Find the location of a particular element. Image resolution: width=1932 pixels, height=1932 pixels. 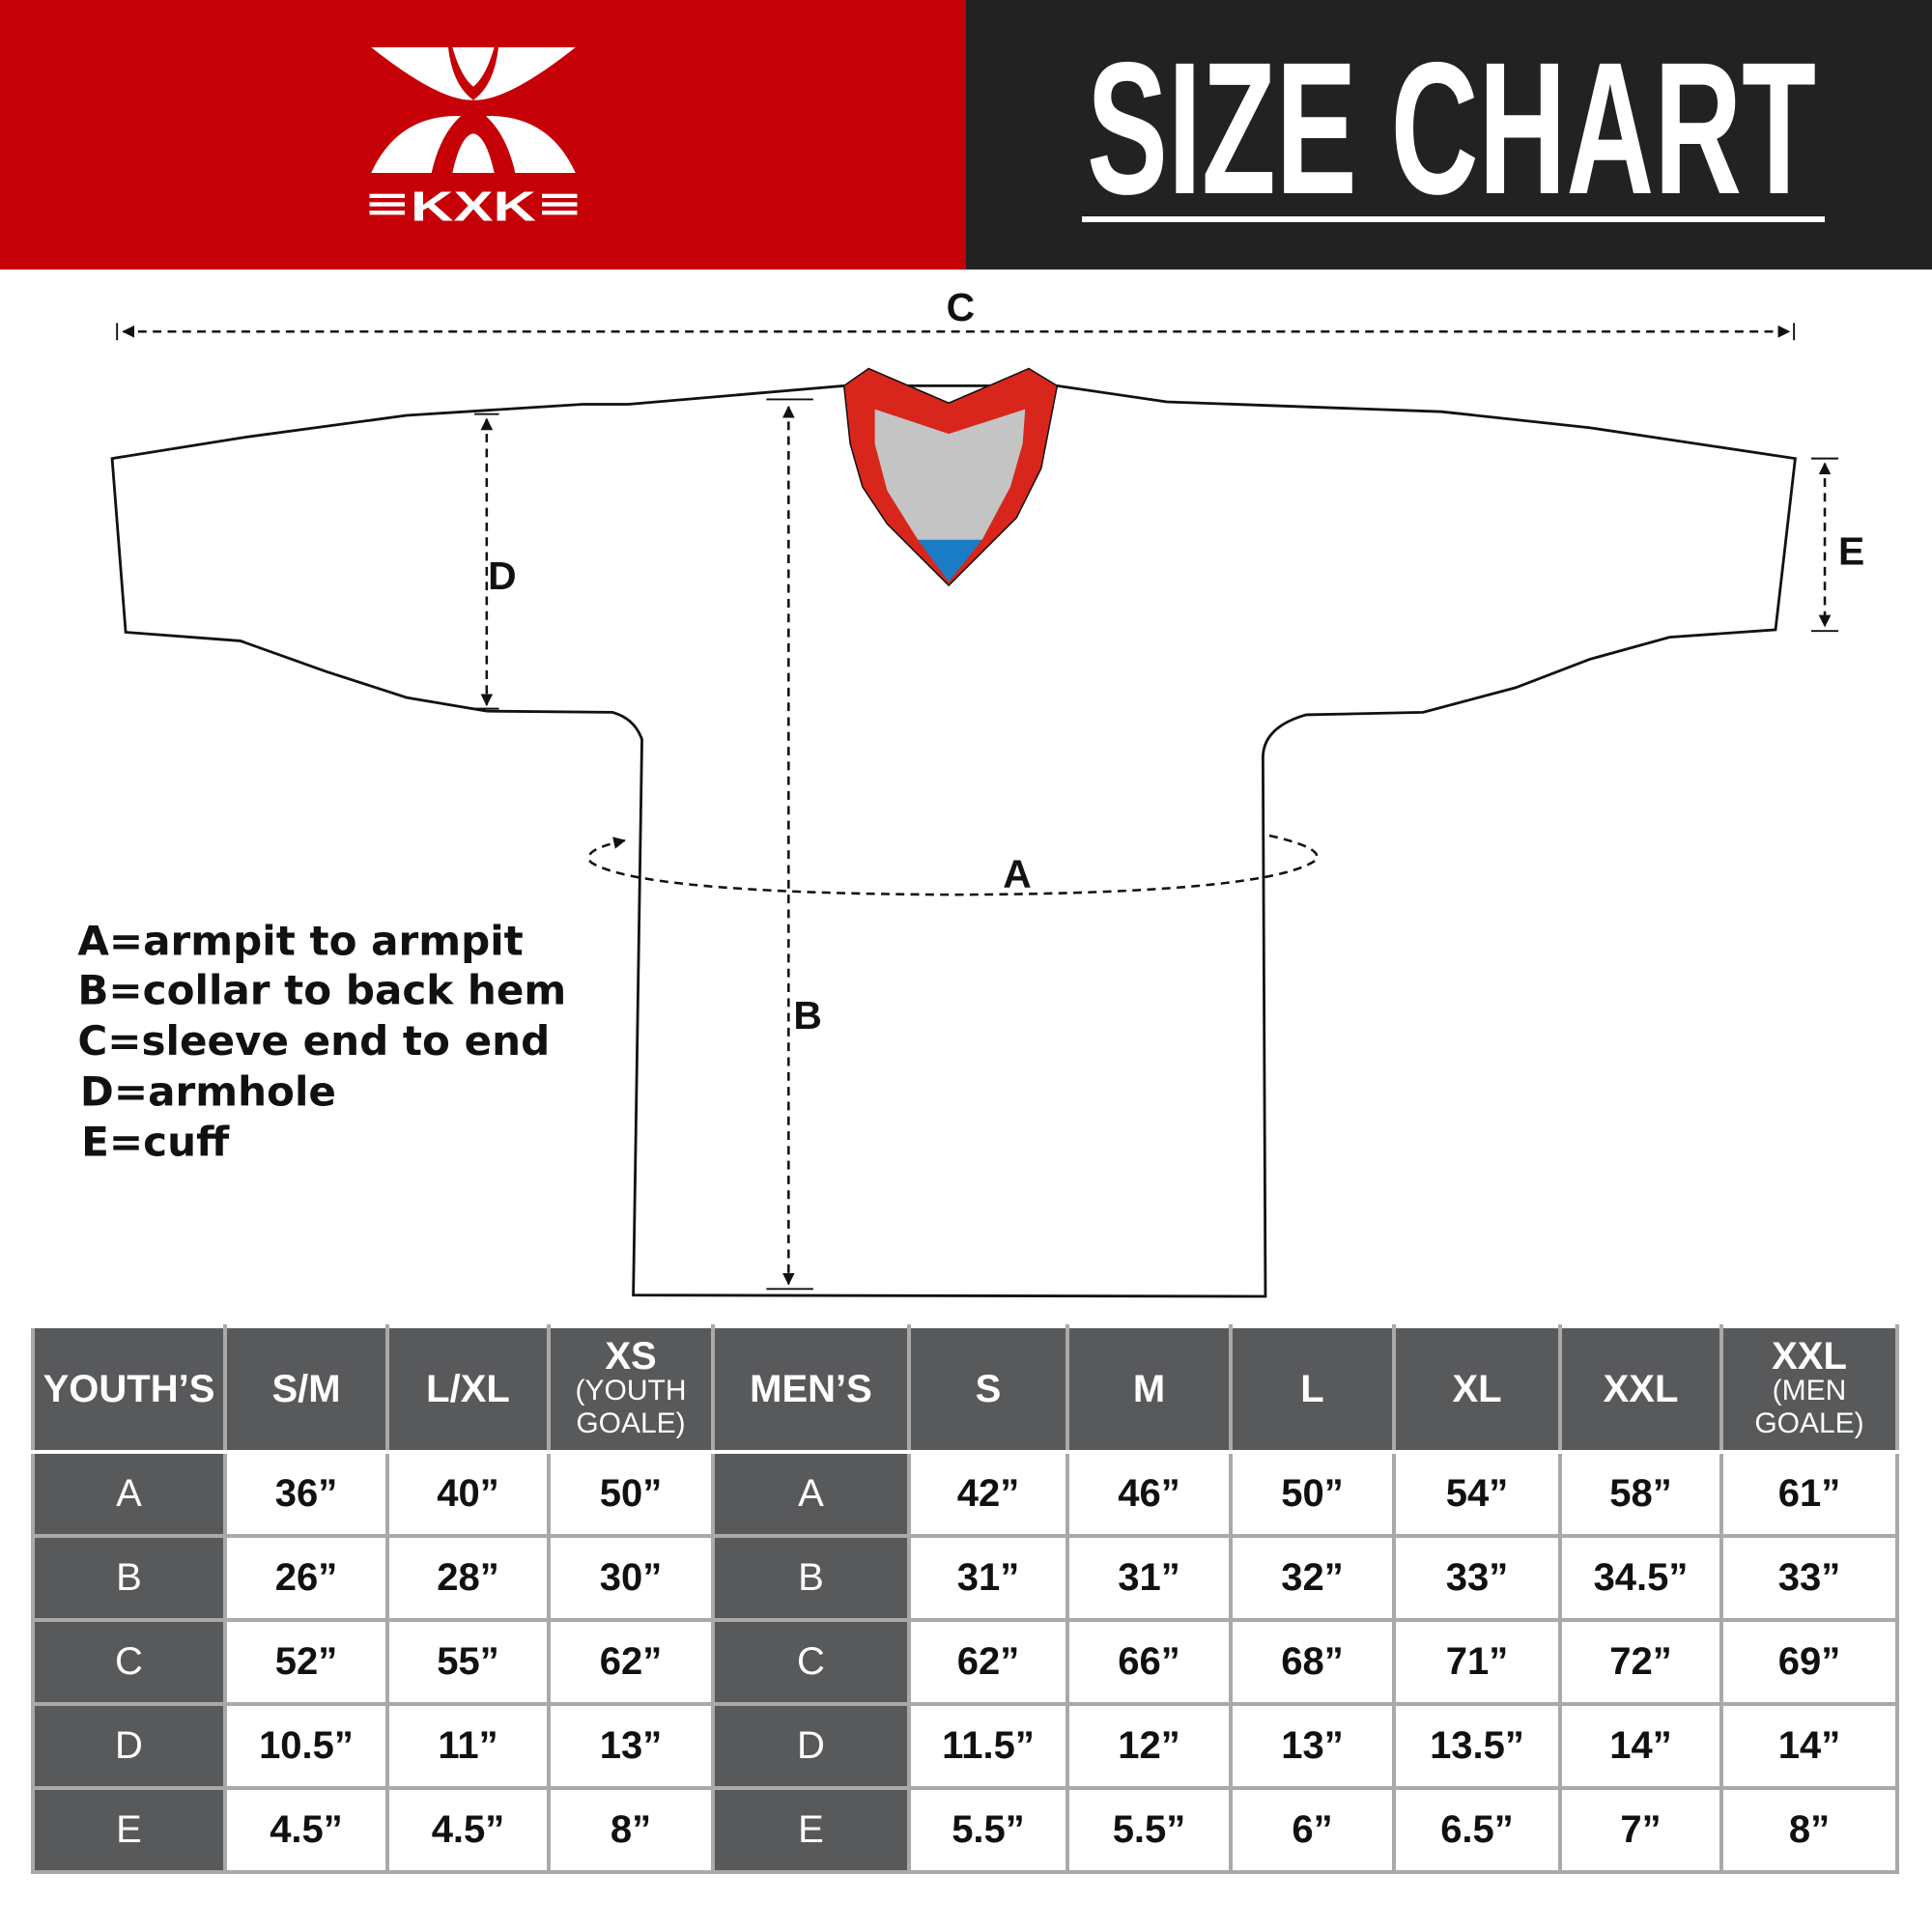

table-cell: 12” is located at coordinates (1149, 1746).